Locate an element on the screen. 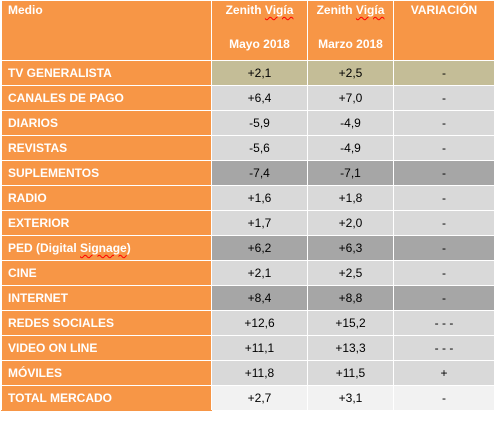 The image size is (500, 423). row-mayo: +6,2 is located at coordinates (259, 248).